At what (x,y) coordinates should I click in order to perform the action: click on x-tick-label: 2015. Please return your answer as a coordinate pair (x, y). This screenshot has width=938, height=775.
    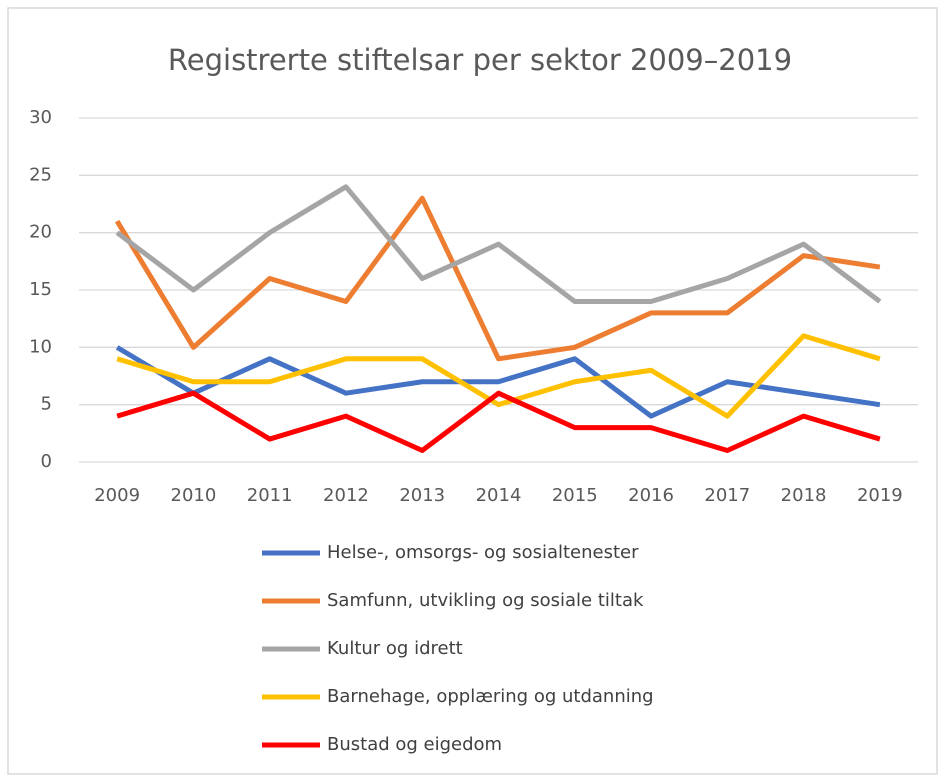
    Looking at the image, I should click on (575, 495).